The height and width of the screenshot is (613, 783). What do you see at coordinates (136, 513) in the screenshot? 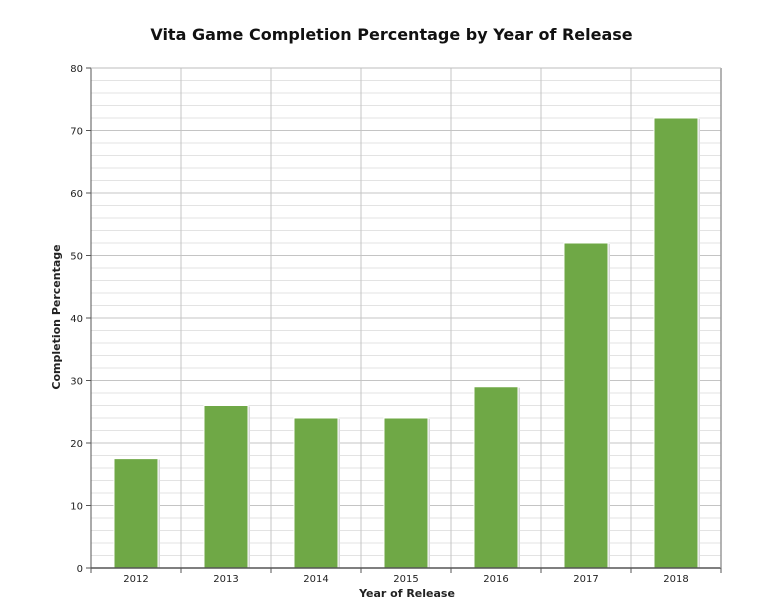
I see `bar-2012` at bounding box center [136, 513].